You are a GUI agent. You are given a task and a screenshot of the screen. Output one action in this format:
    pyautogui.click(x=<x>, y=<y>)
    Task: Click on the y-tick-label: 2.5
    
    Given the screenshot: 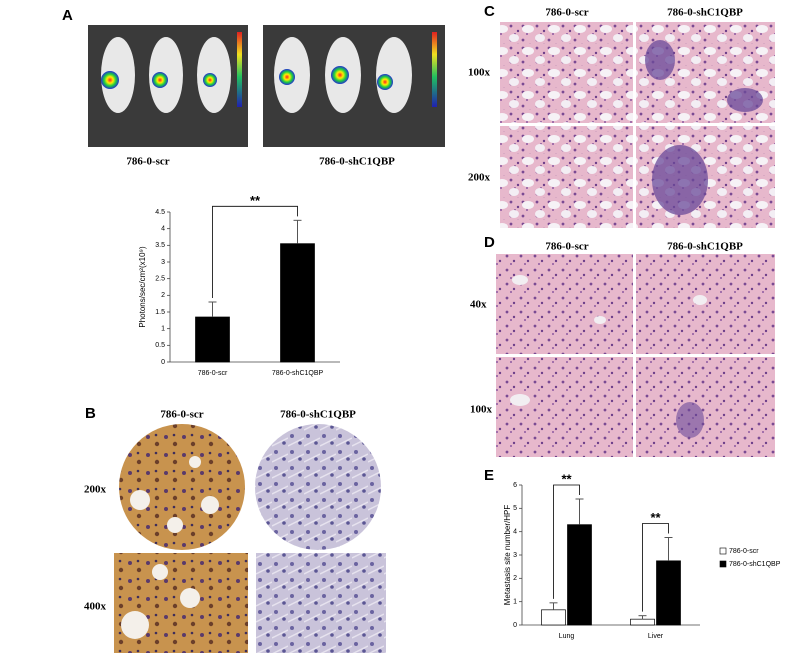 What is the action you would take?
    pyautogui.click(x=160, y=279)
    